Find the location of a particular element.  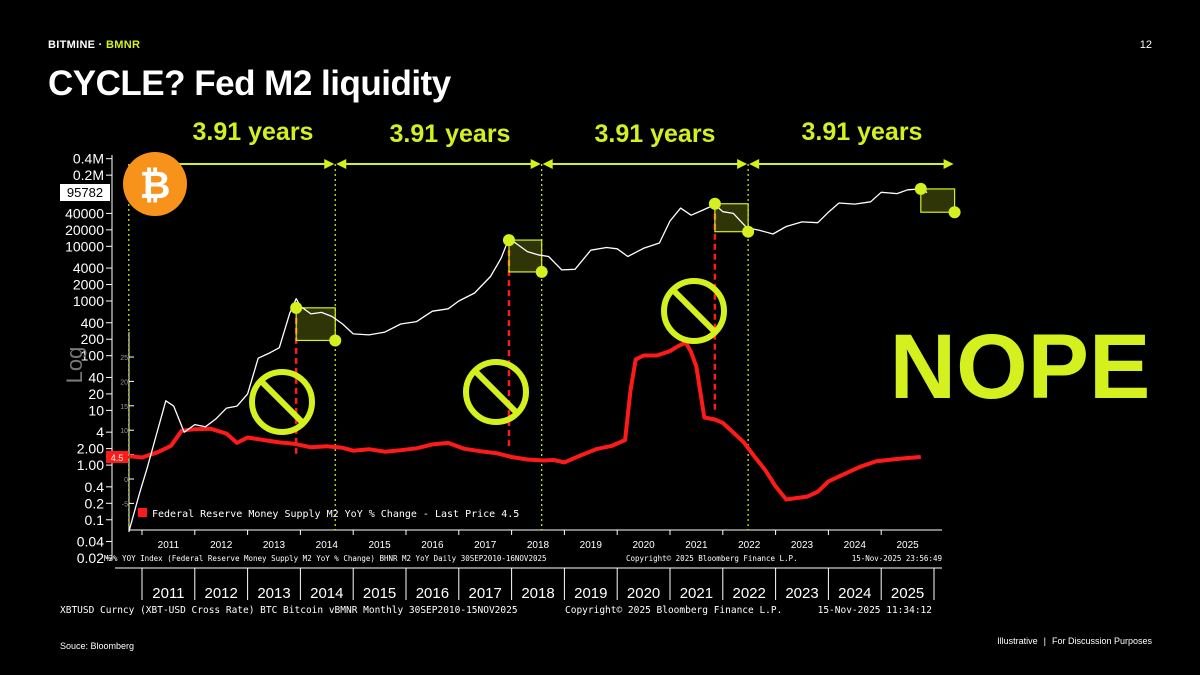

page-title: CYCLE? Fed M2 liquidity is located at coordinates (249, 83).